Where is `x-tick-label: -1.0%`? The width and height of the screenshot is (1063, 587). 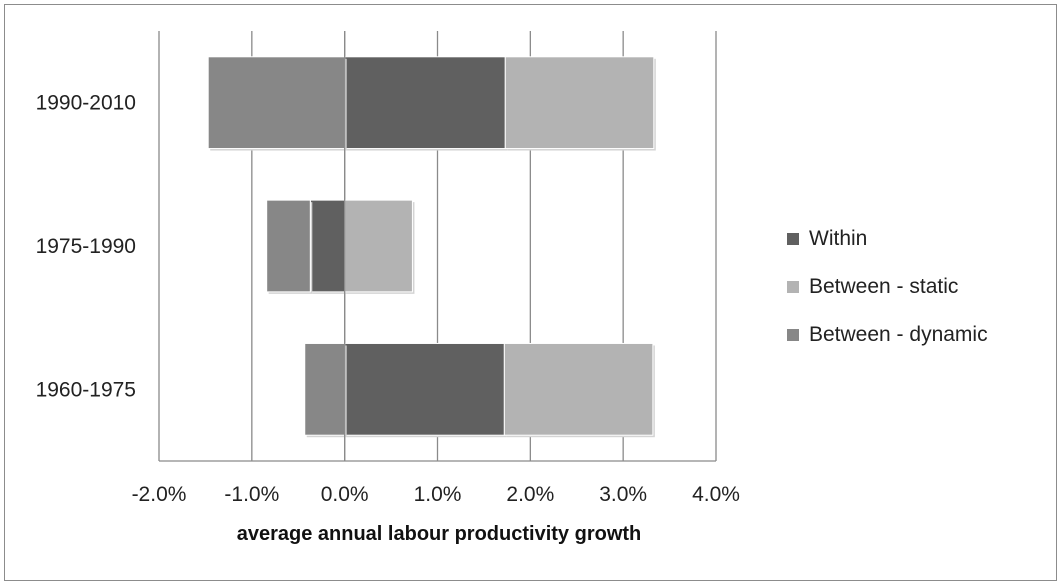
x-tick-label: -1.0% is located at coordinates (251, 494).